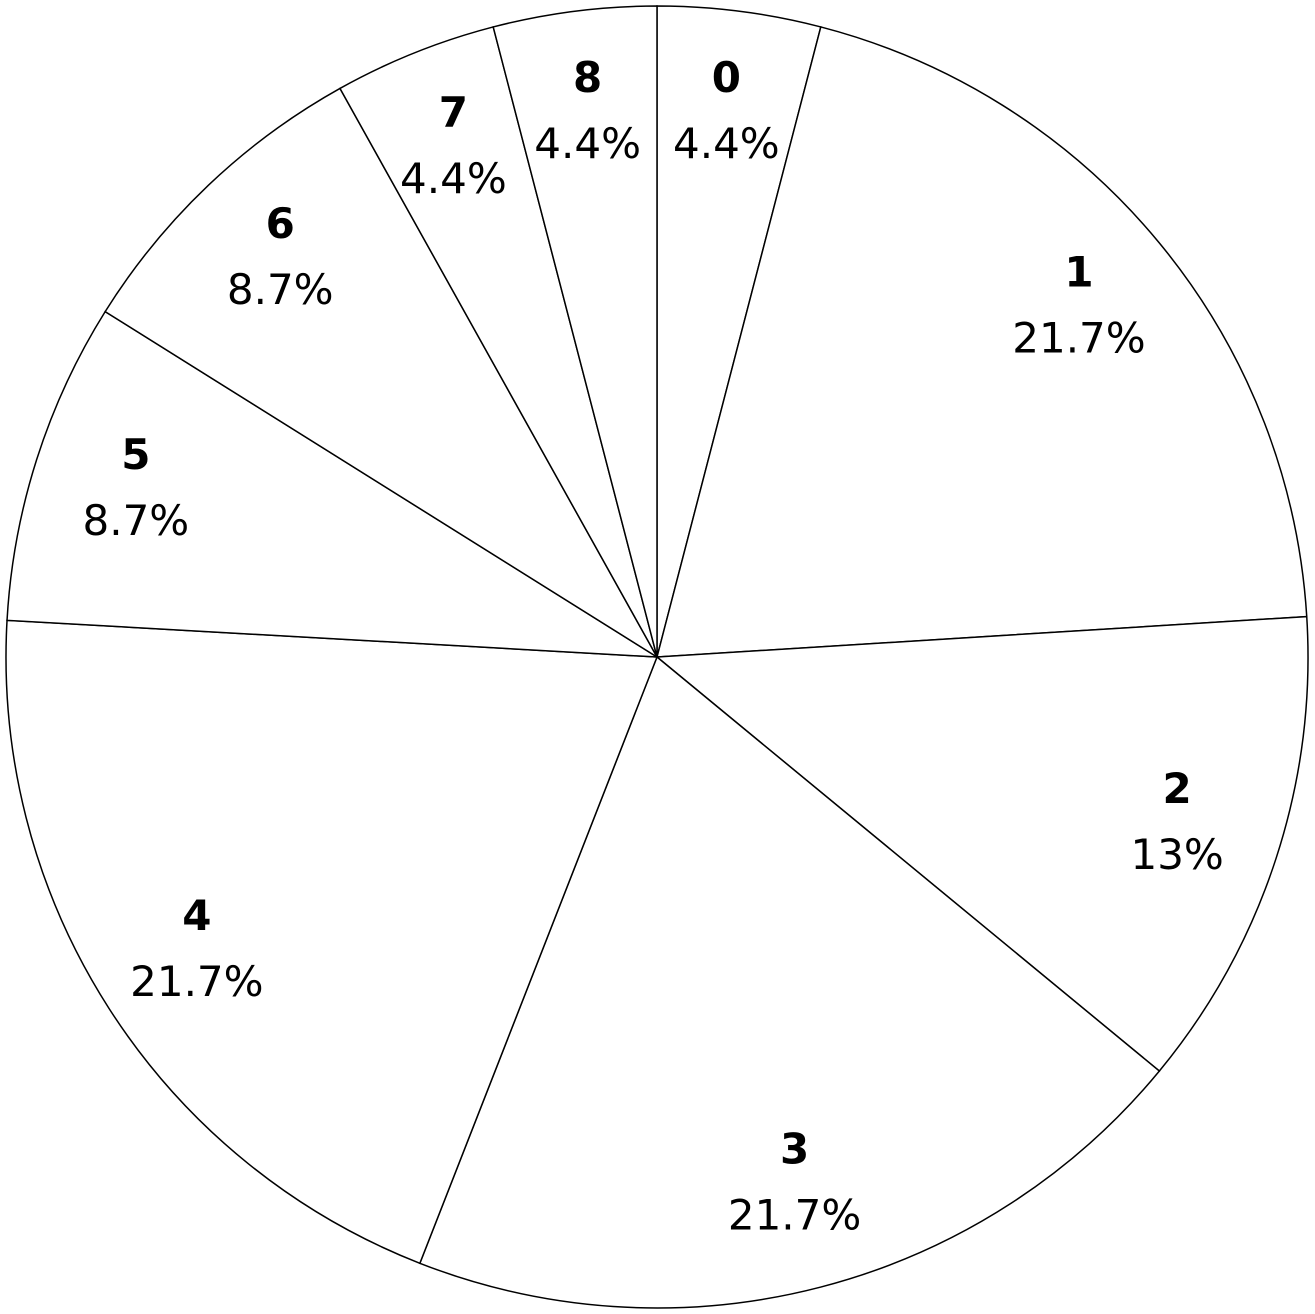 The image size is (1315, 1314). Describe the element at coordinates (453, 112) in the screenshot. I see `slice-name: 7` at that location.